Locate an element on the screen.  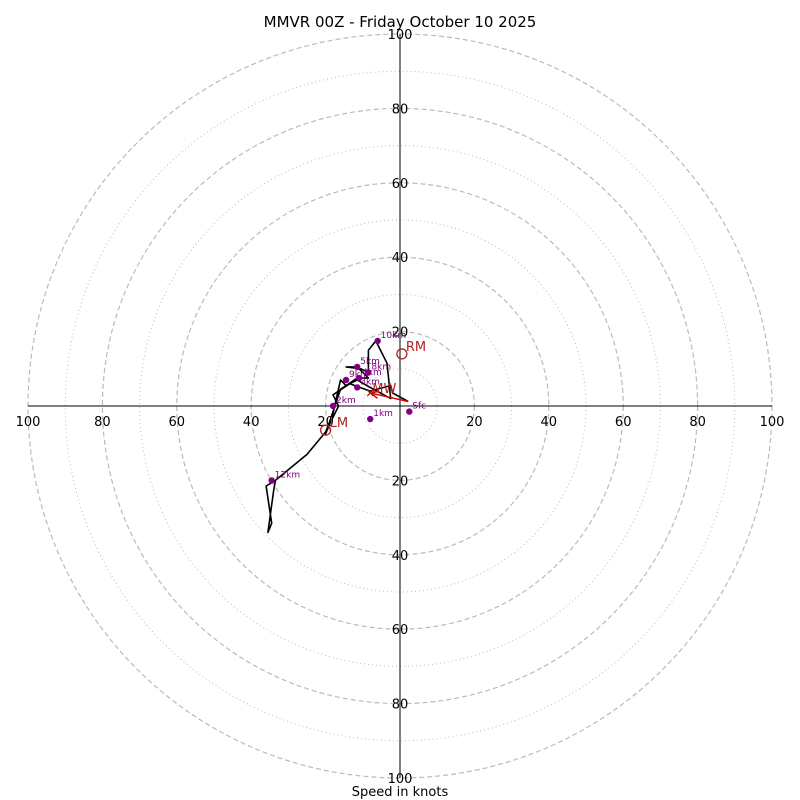
marker-label-1km: 1km is located at coordinates (383, 414).